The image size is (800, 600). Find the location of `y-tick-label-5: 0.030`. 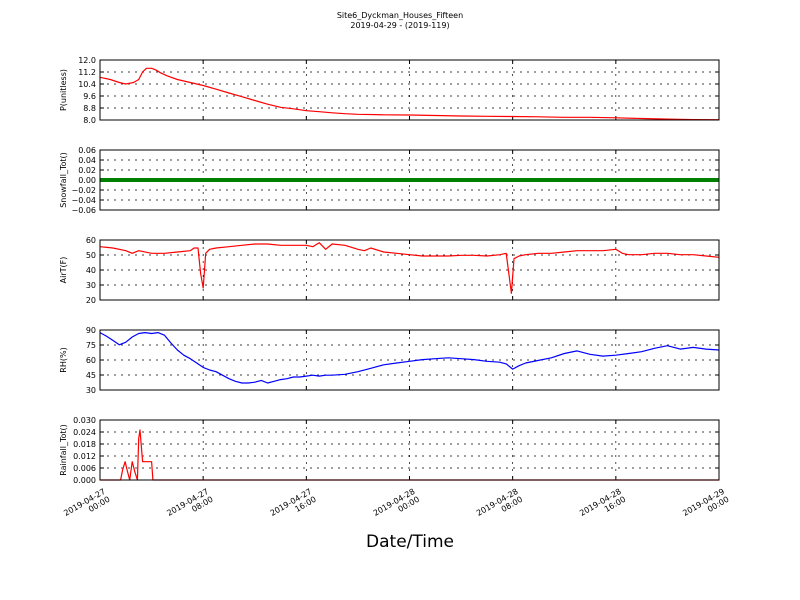

y-tick-label-5: 0.030 is located at coordinates (84, 420).